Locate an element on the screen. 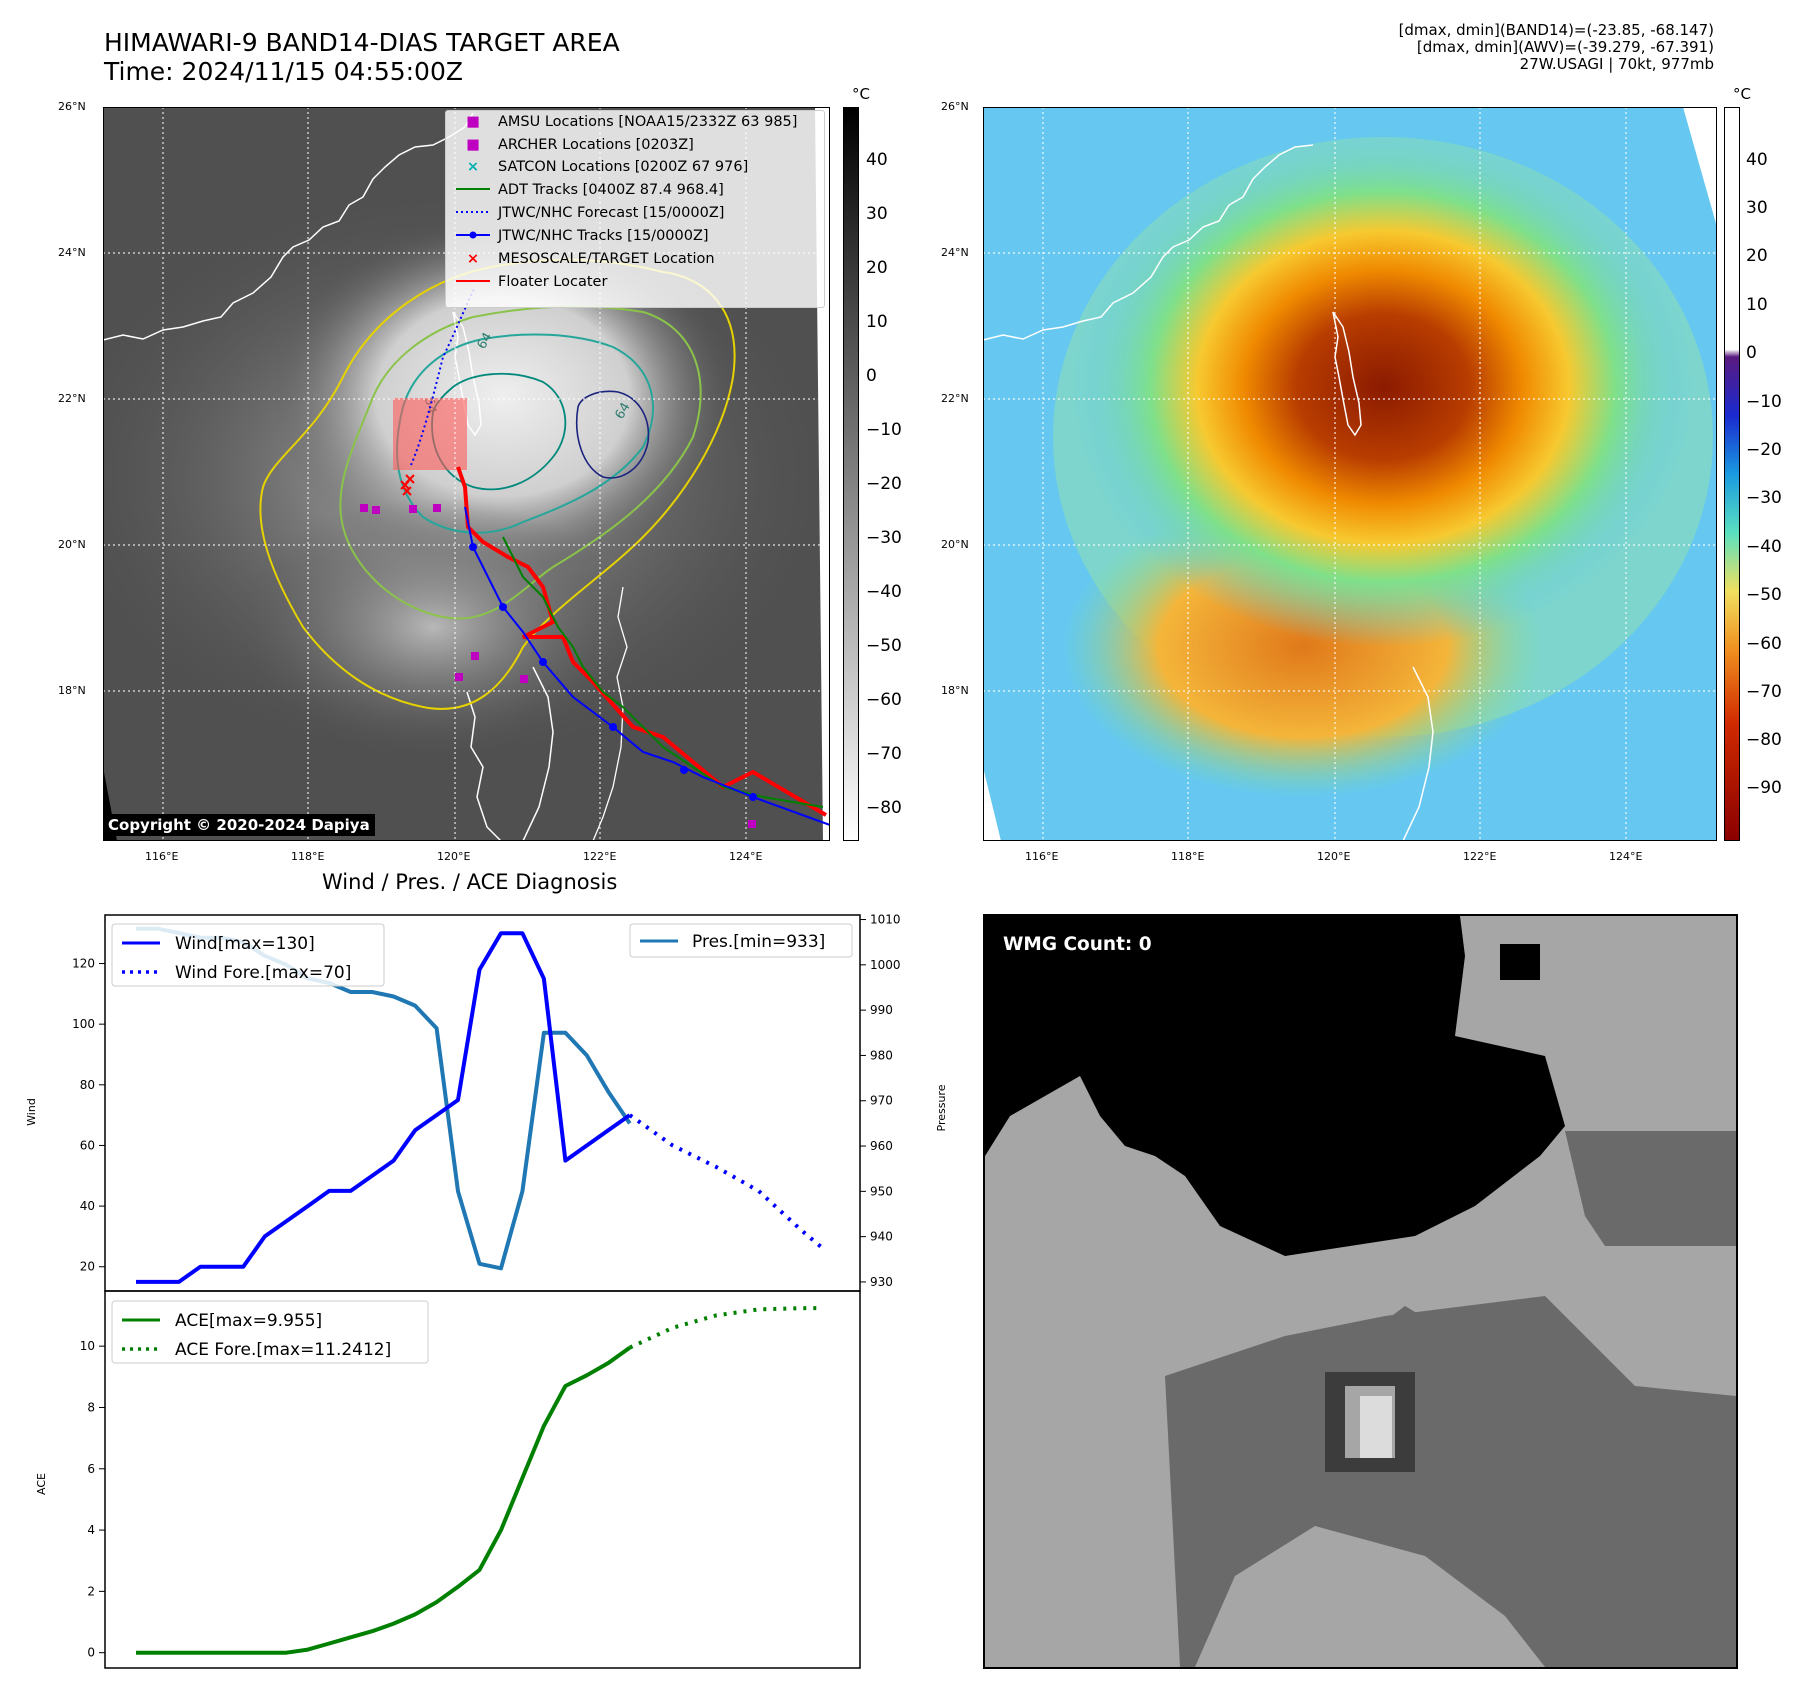  awv-core is located at coordinates (1383, 387).